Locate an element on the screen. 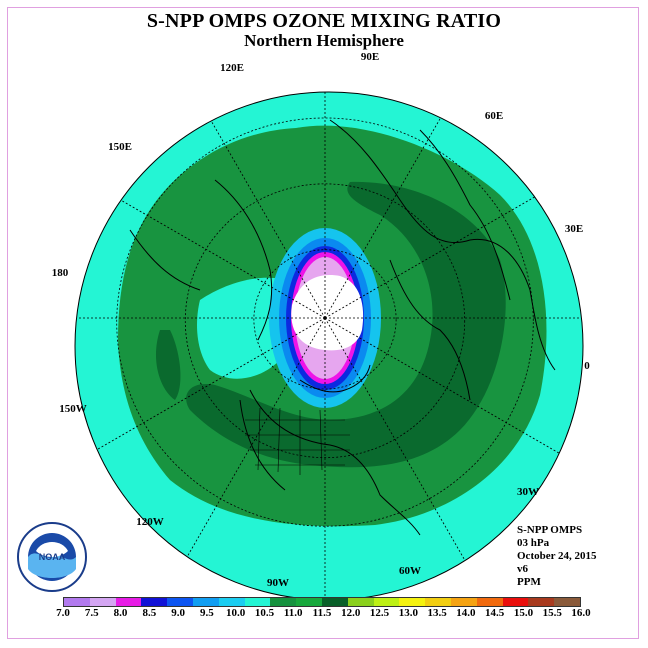  legend-label: 14.5 is located at coordinates (495, 613).